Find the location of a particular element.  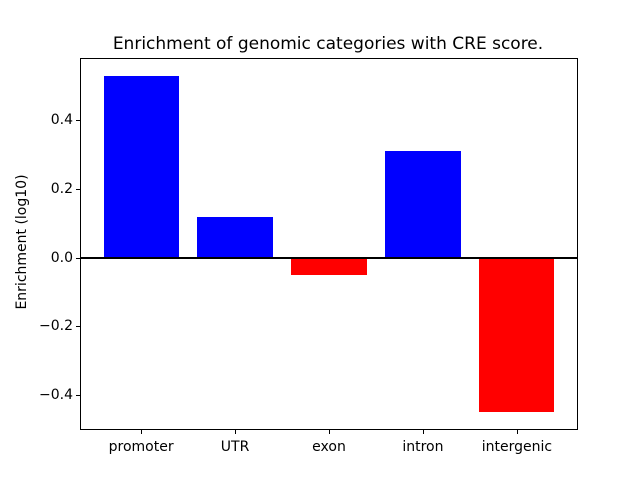

zero-line is located at coordinates (329, 257).